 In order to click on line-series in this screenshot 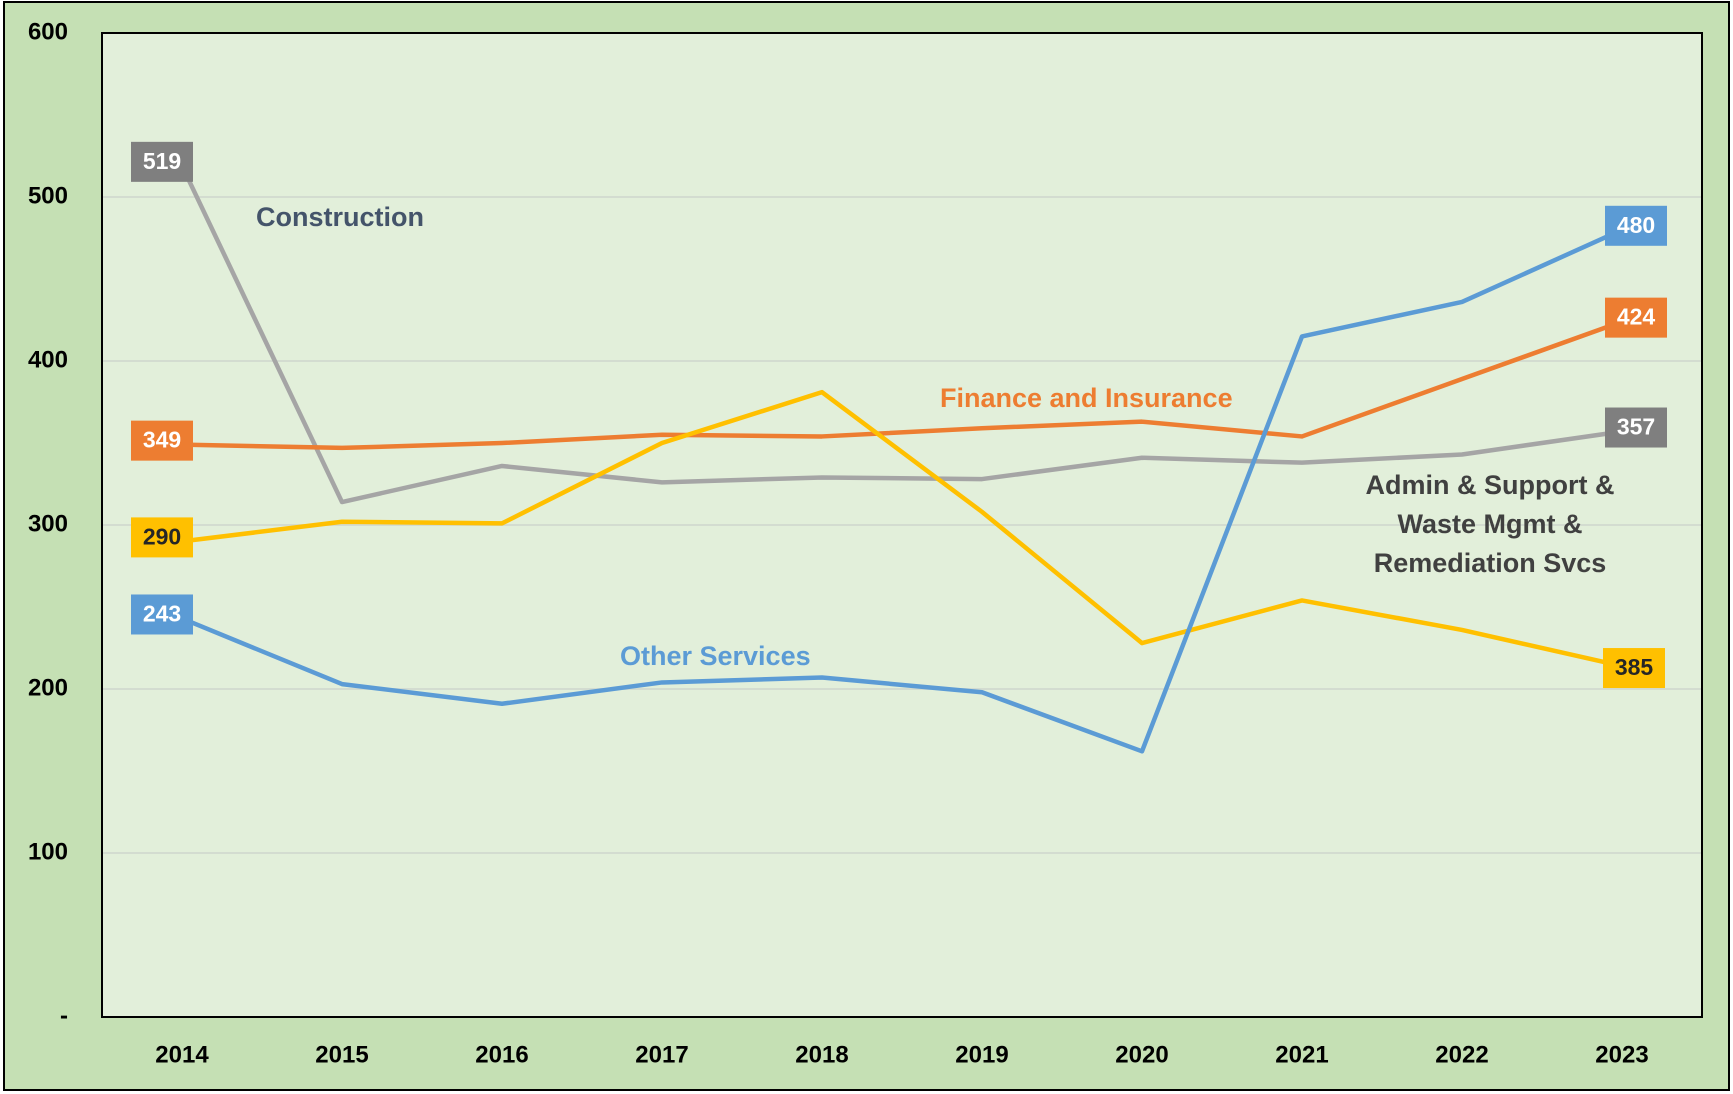, I will do `click(902, 385)`.